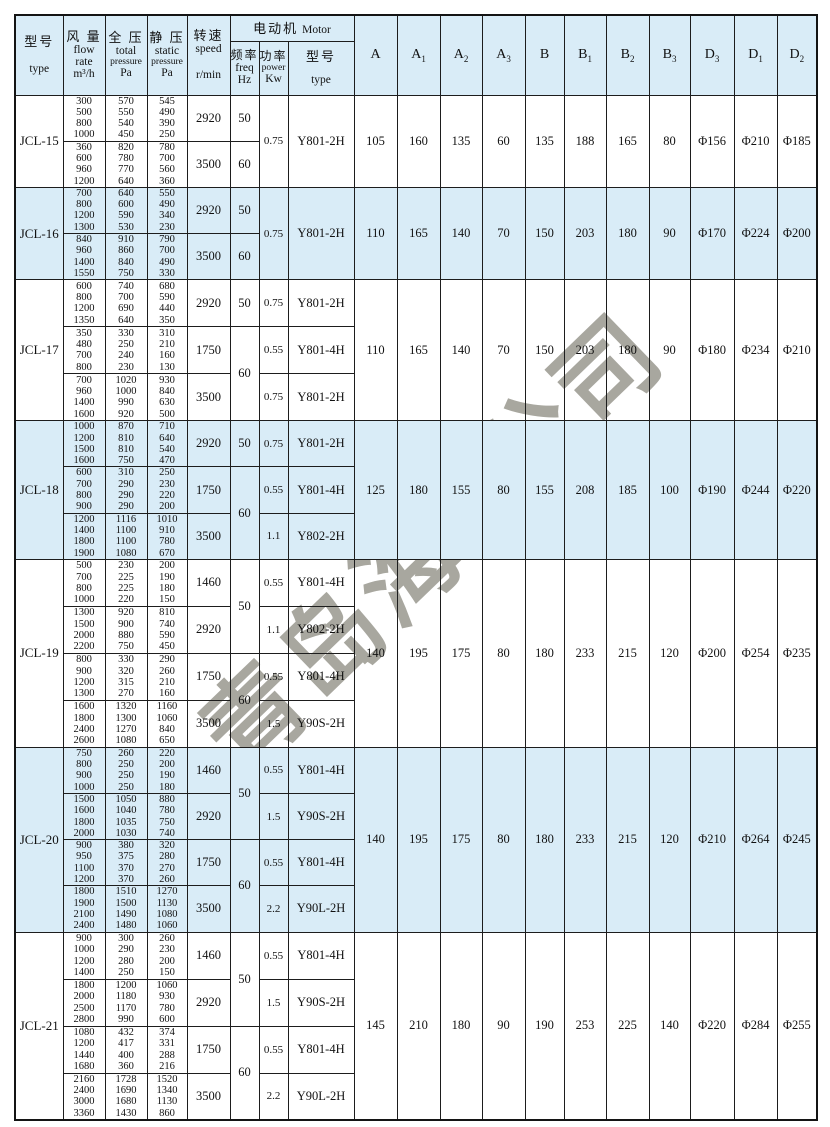 This screenshot has width=830, height=1127. I want to click on static-value: 330, so click(167, 273).